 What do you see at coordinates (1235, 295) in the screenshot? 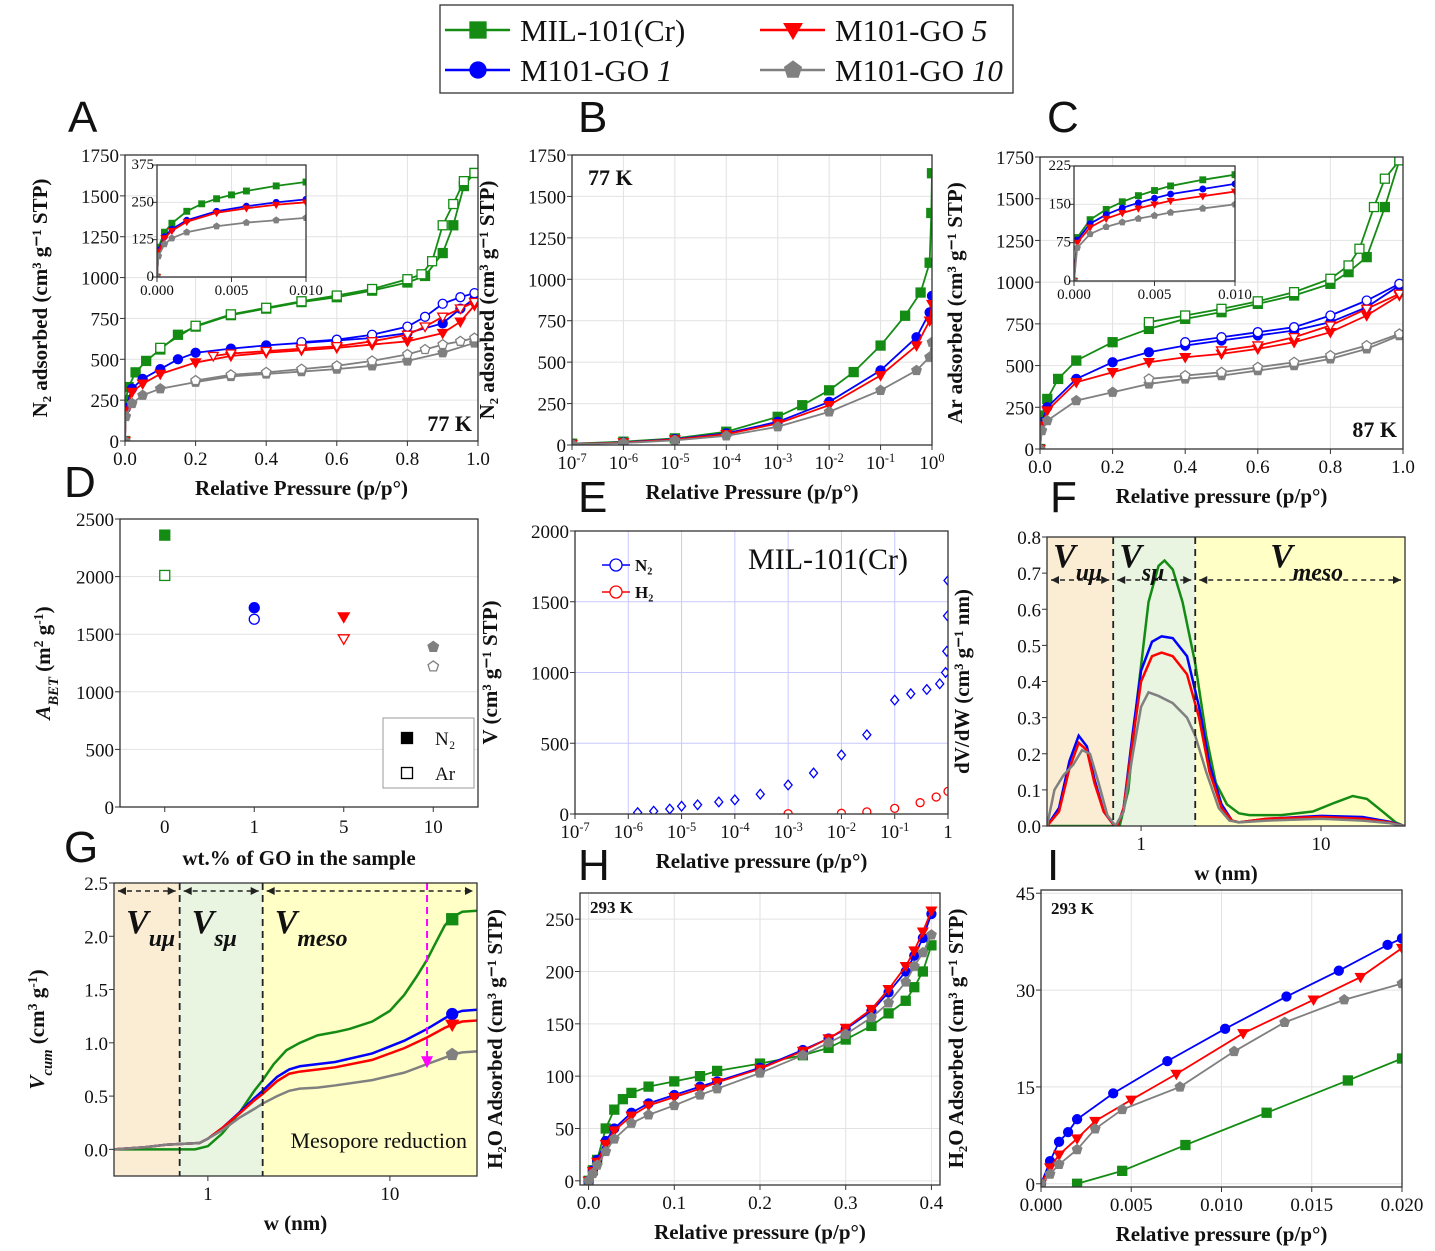
I see `x-tick-label: 0.010` at bounding box center [1235, 295].